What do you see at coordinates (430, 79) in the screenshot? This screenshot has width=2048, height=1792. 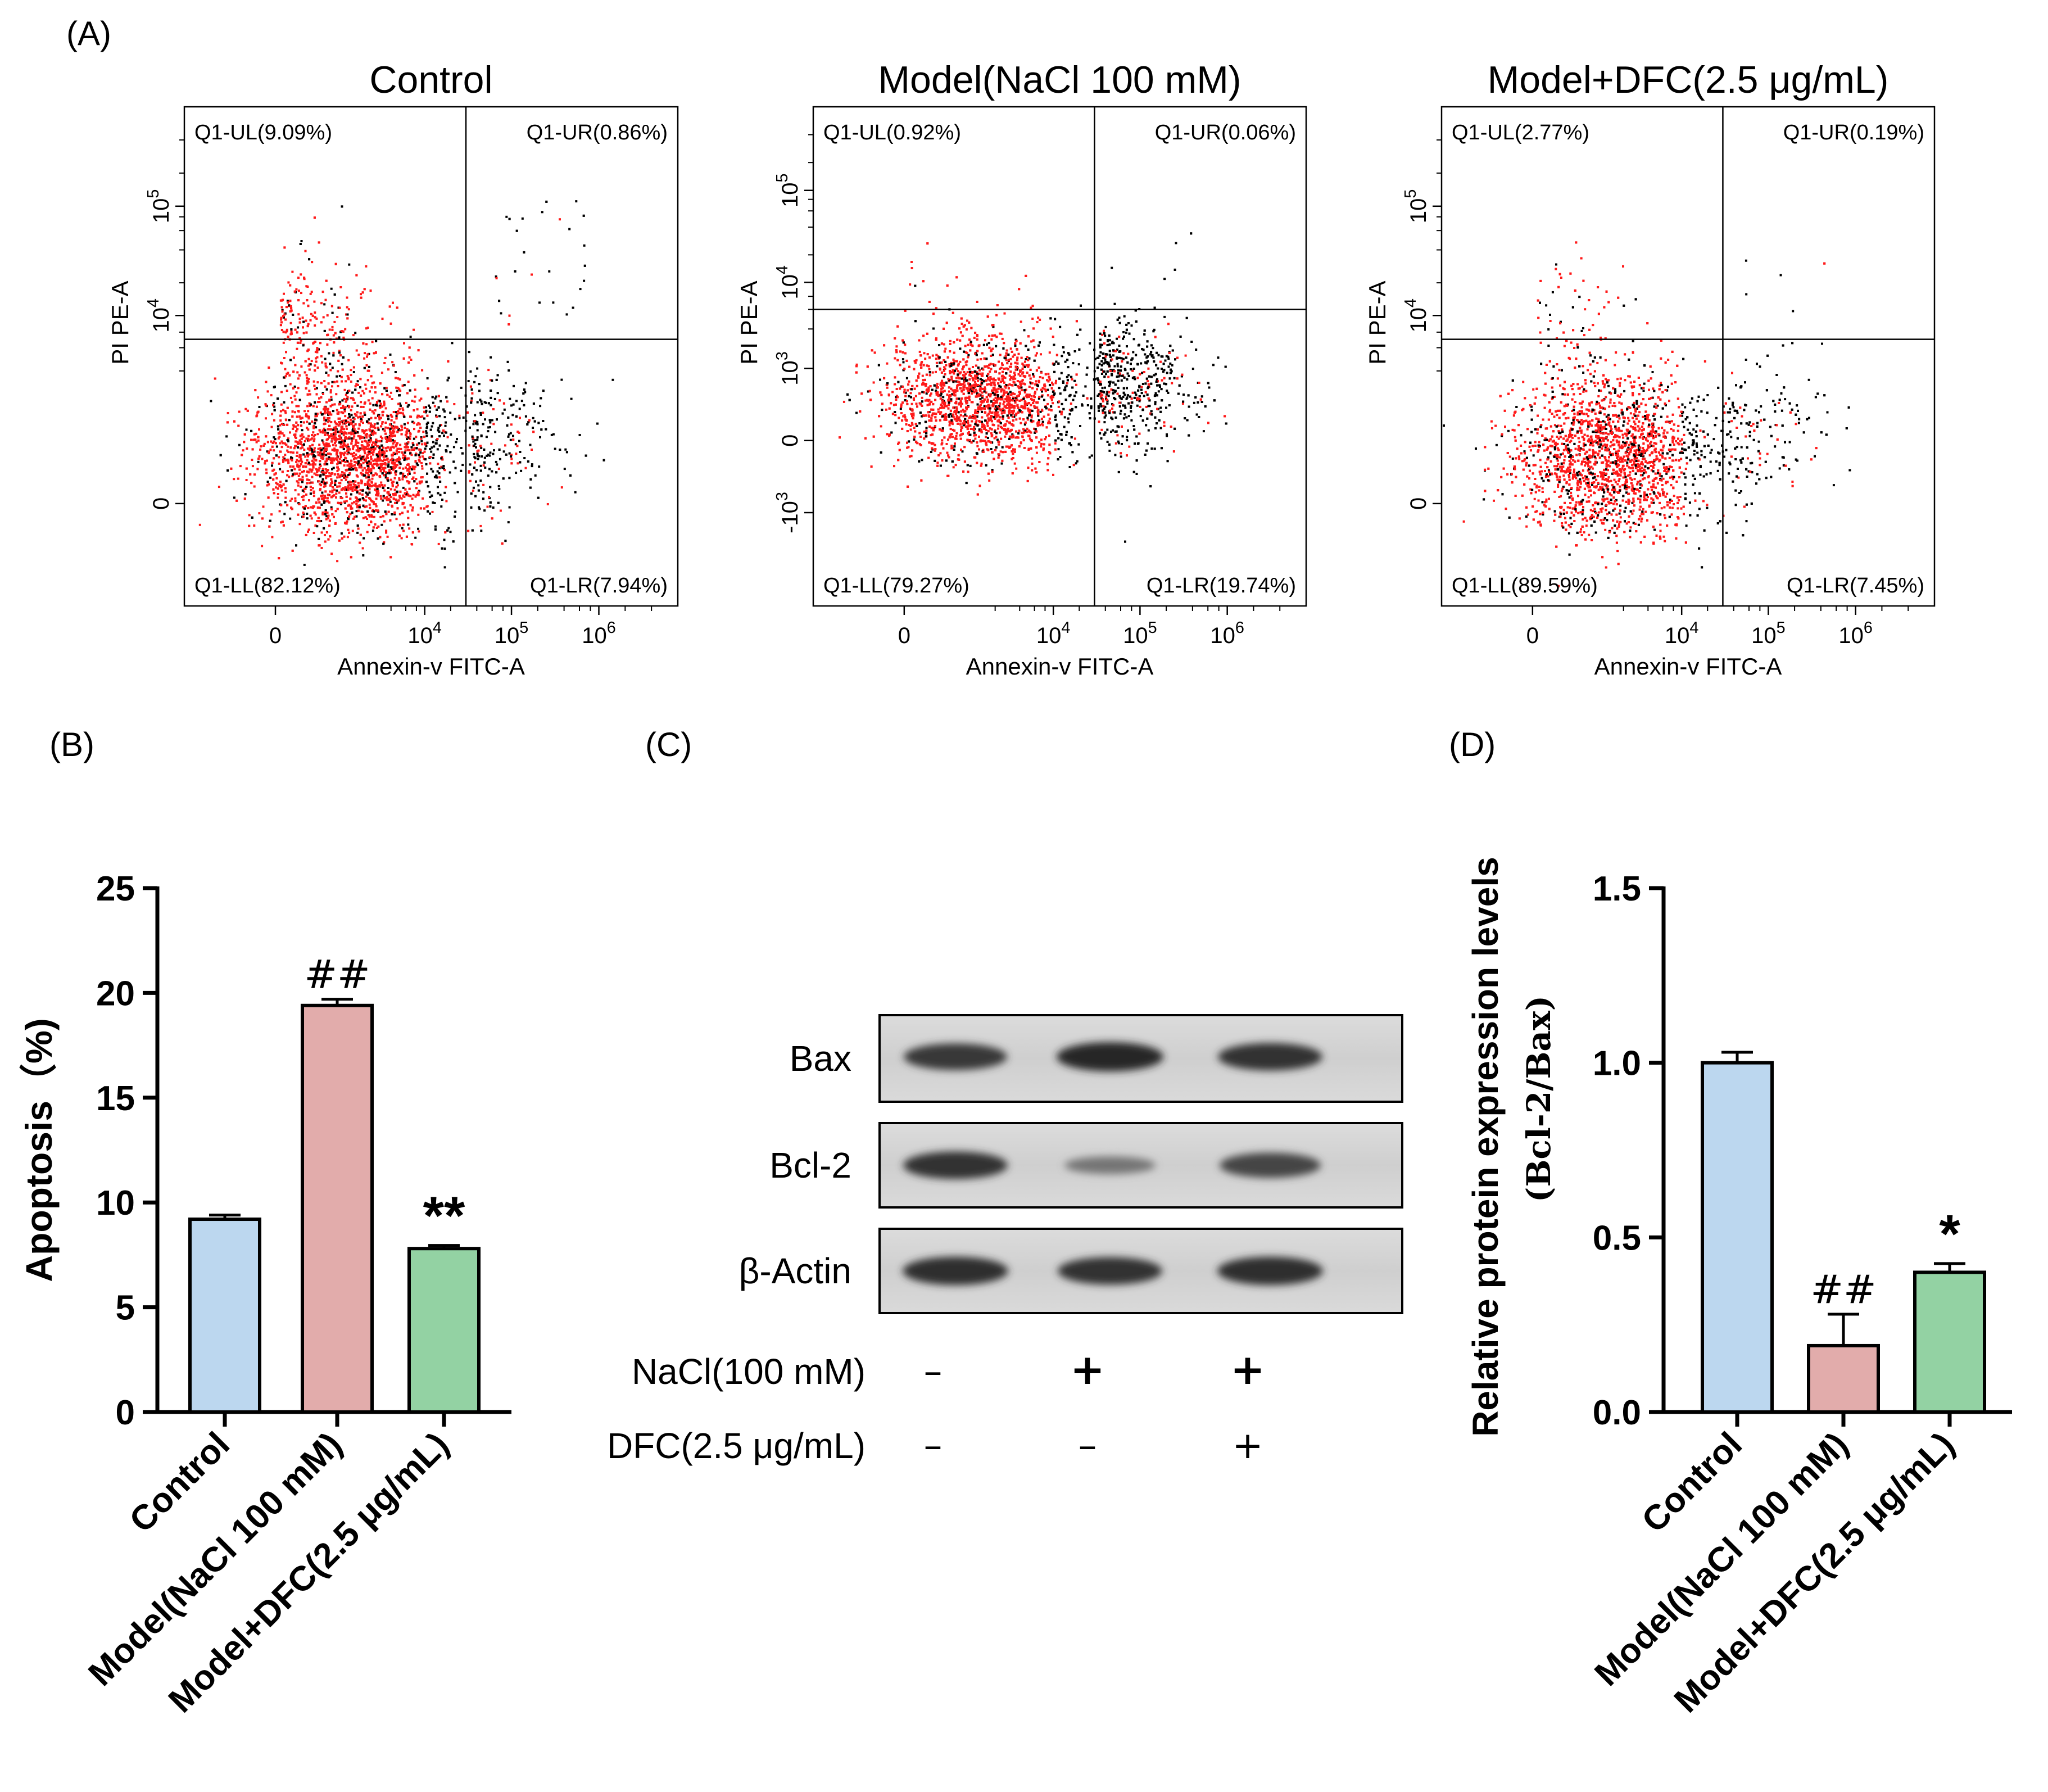 I see `flow-title: Control` at bounding box center [430, 79].